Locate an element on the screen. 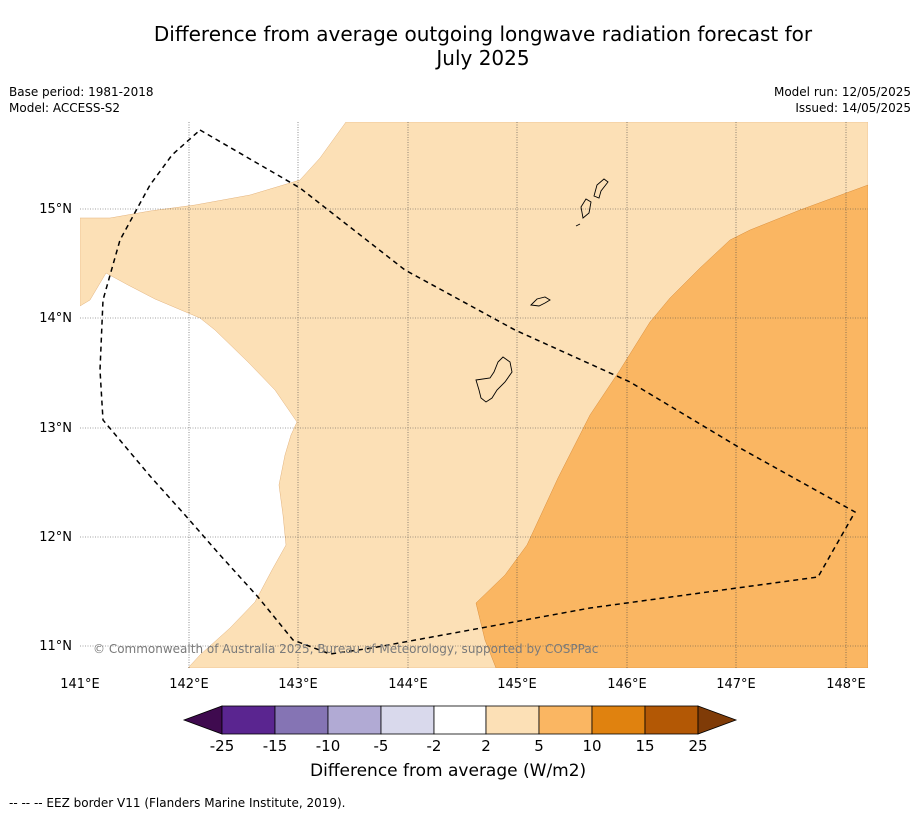 Image resolution: width=919 pixels, height=816 pixels. lon-label: 146°E is located at coordinates (627, 684).